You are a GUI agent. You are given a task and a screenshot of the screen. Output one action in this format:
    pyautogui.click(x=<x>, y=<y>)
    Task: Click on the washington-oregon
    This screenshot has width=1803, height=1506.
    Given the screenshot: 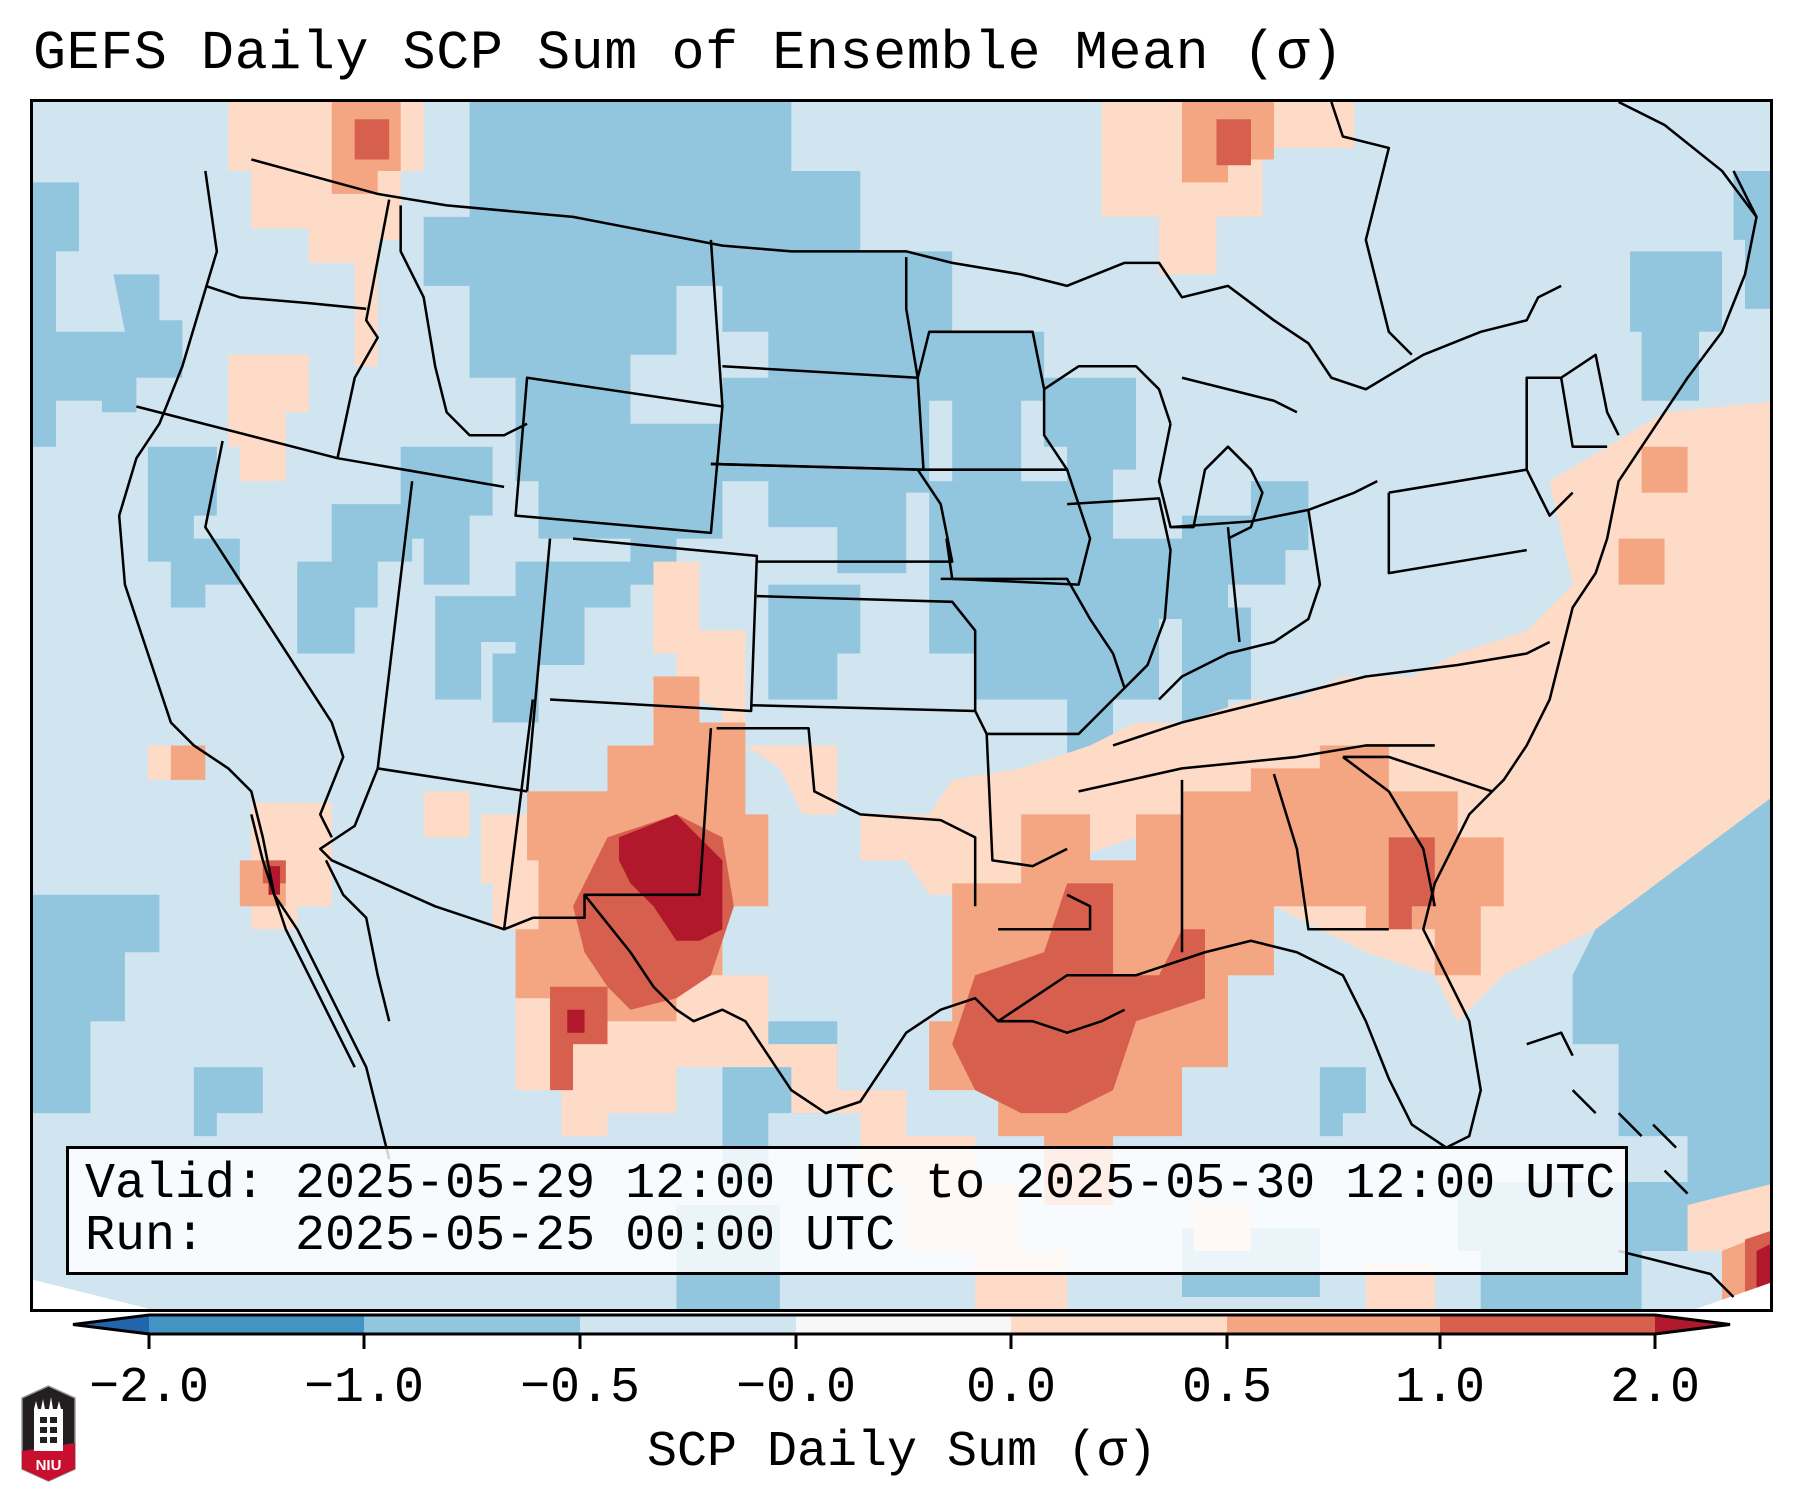 What is the action you would take?
    pyautogui.click(x=285, y=297)
    